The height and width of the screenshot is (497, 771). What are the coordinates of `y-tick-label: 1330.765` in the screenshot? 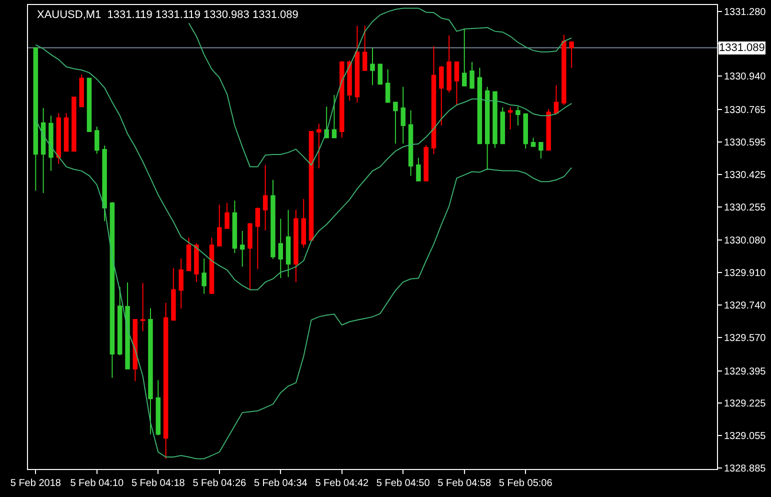 It's located at (745, 110).